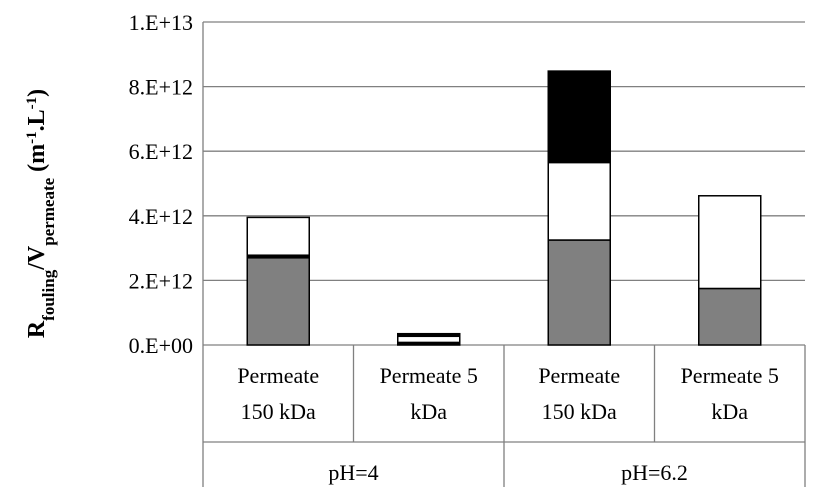  I want to click on y-tick-label: 6.E+12, so click(161, 151).